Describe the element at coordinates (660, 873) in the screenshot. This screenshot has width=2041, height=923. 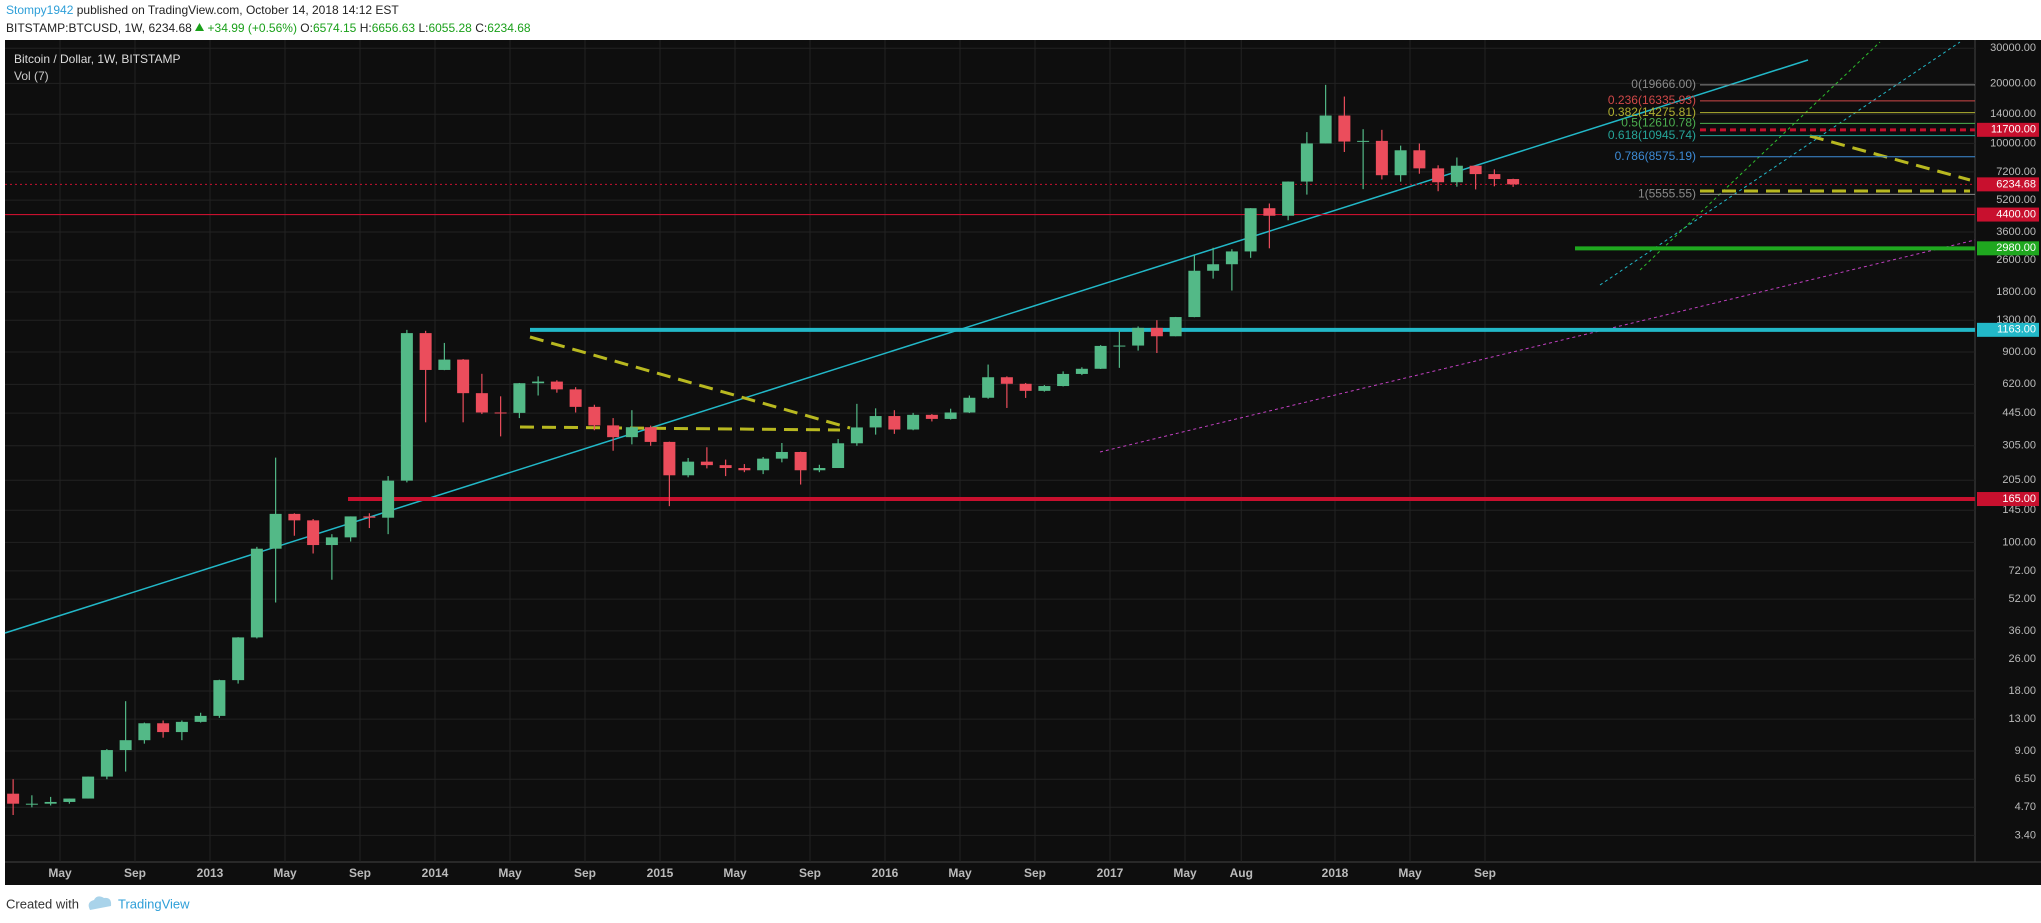
I see `x-tick-label: 2015` at that location.